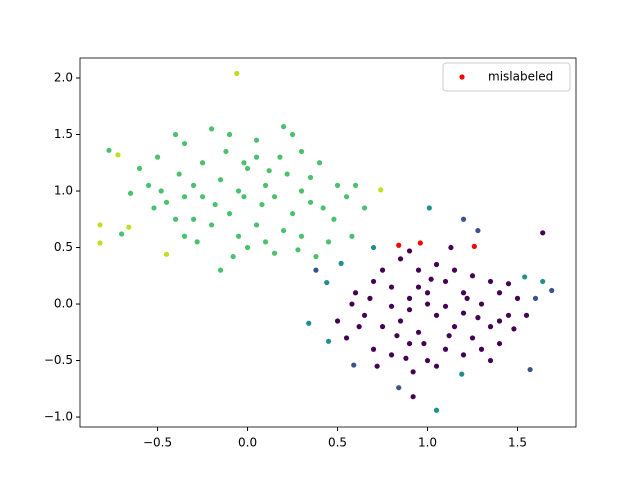 The height and width of the screenshot is (484, 640). Describe the element at coordinates (58, 417) in the screenshot. I see `y-tick-label: −1.0` at that location.